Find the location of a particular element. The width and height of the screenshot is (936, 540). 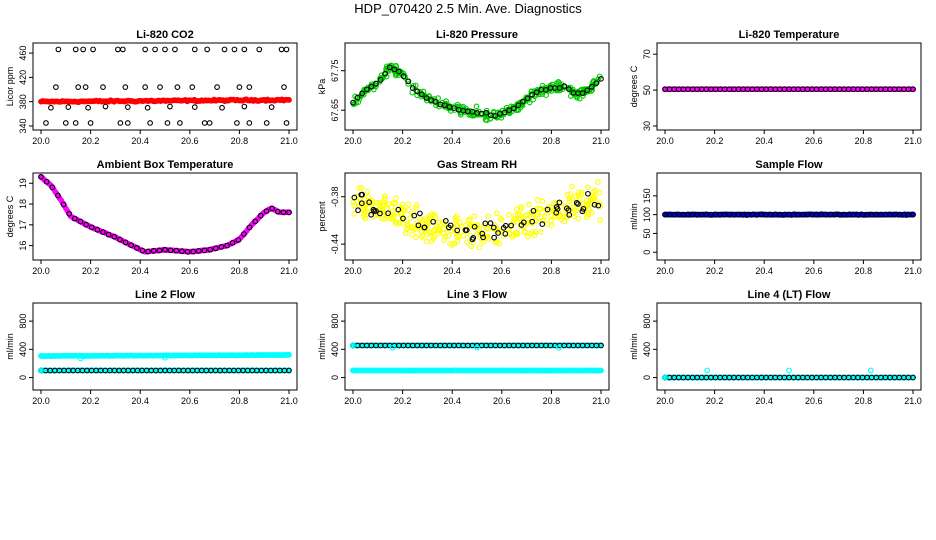

y-tick-label: 800 is located at coordinates (647, 321).